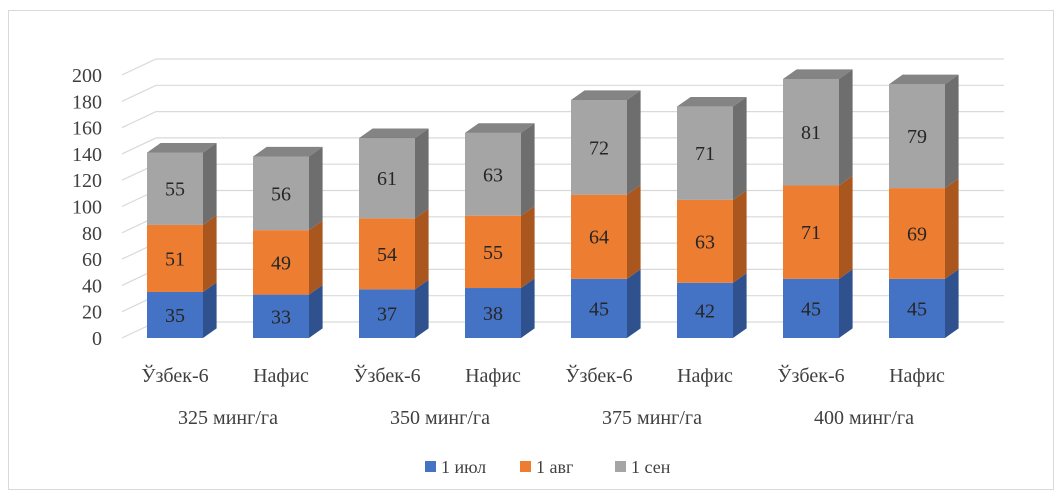 The width and height of the screenshot is (1064, 500). I want to click on bar-segment: 54, so click(394, 249).